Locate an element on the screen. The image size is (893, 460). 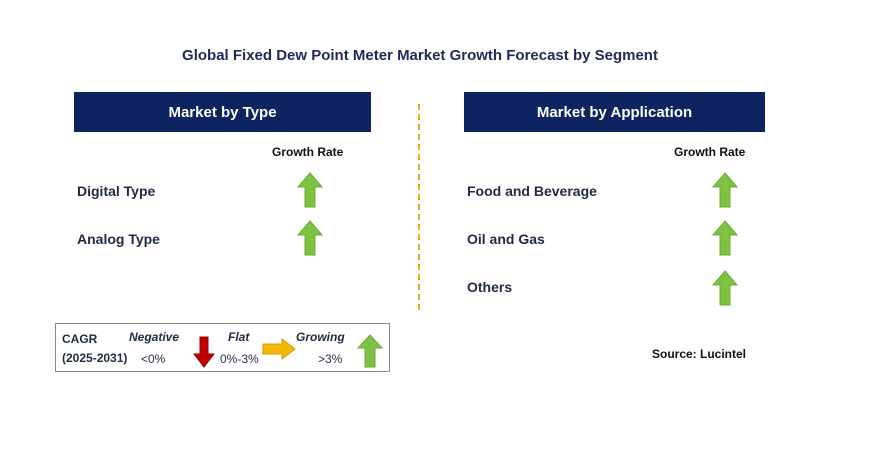
legend-years-label: (2025-2031) is located at coordinates (95, 358).